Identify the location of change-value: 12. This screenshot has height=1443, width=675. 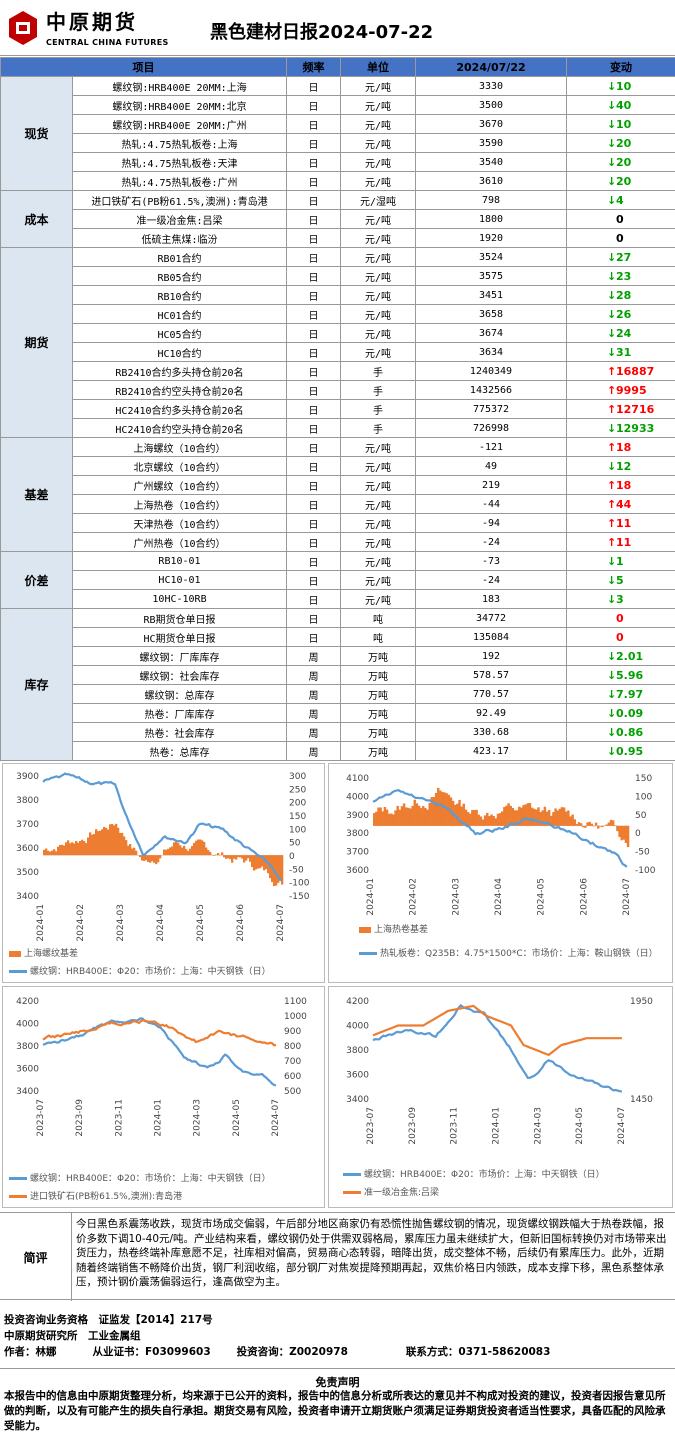
(624, 466).